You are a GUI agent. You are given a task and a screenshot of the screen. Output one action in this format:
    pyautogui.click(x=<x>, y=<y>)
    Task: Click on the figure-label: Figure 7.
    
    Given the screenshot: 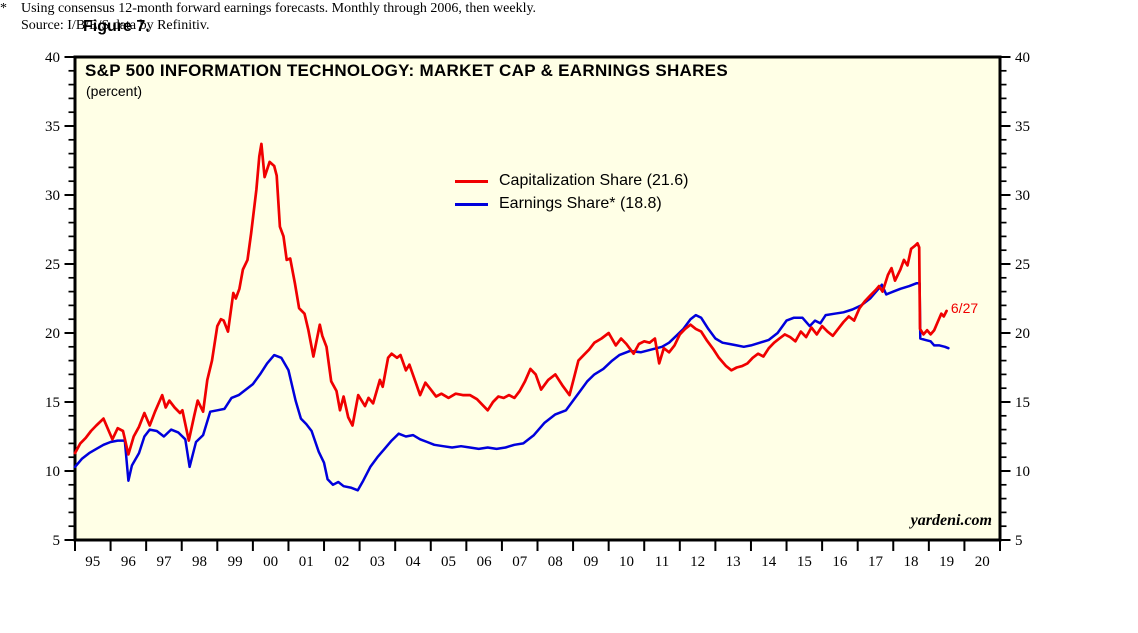 What is the action you would take?
    pyautogui.click(x=116, y=26)
    